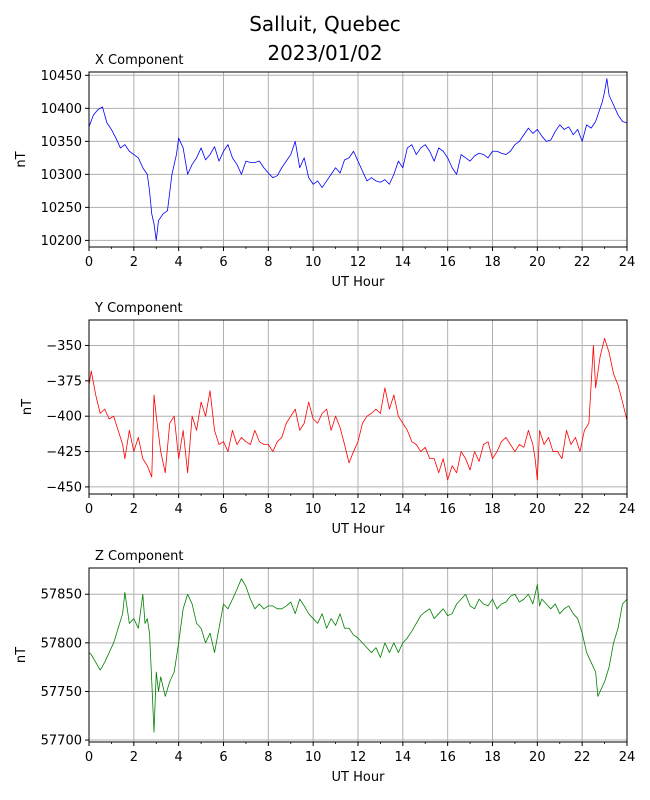  Describe the element at coordinates (64, 487) in the screenshot. I see `y-tick-label: −450` at that location.